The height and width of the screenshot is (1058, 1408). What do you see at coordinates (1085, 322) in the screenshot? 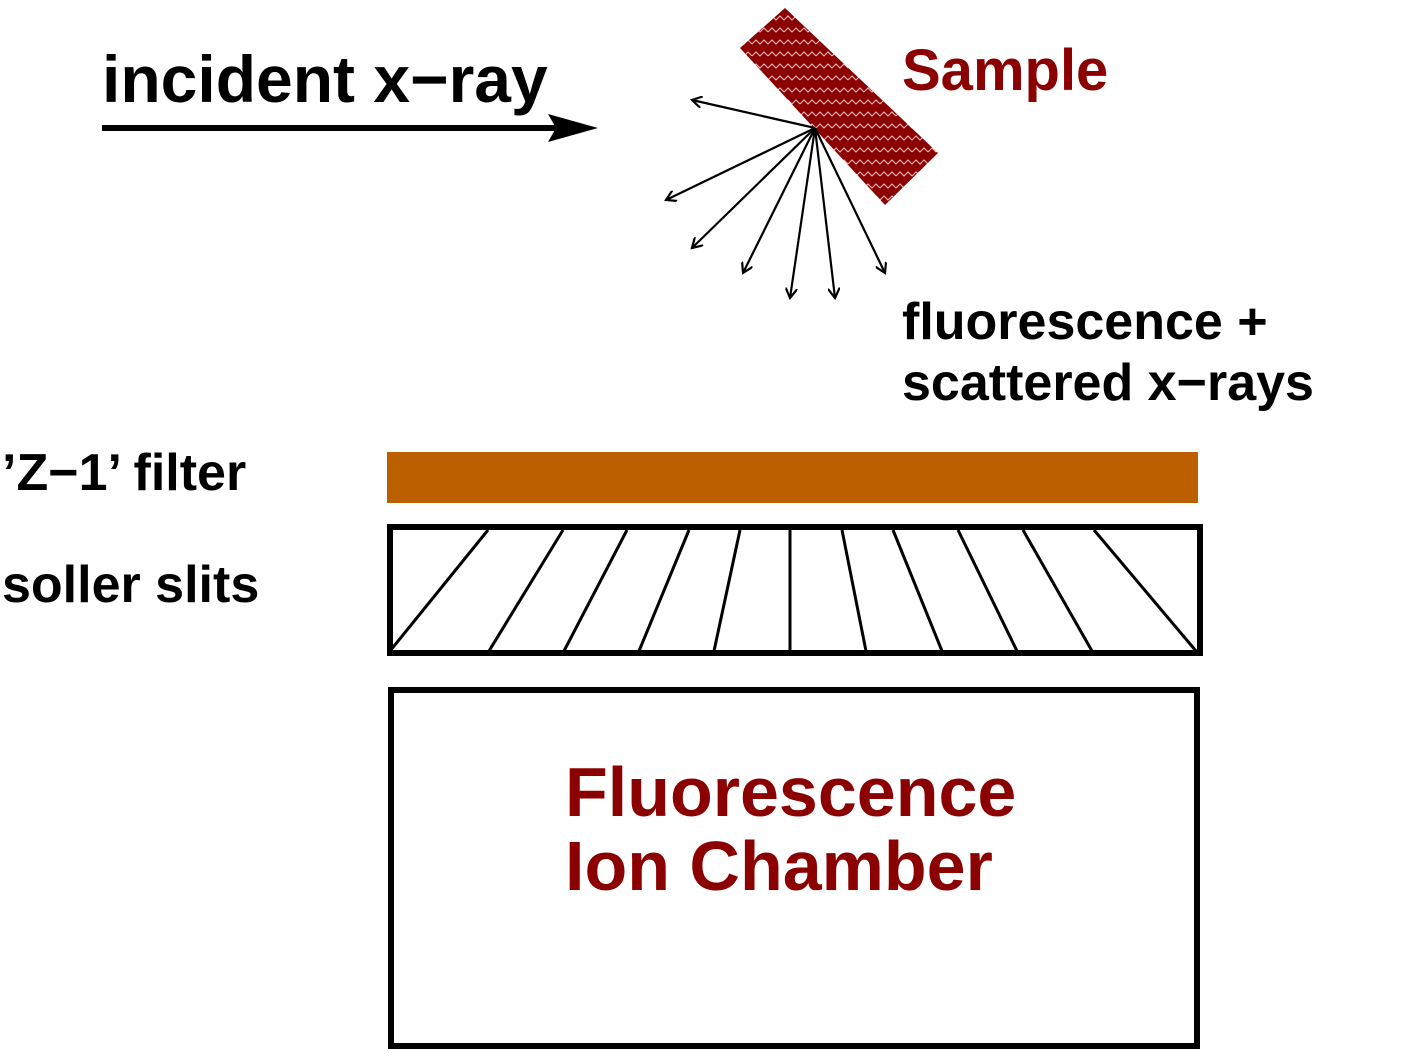
I see `emission-label-line1: fluorescence +` at bounding box center [1085, 322].